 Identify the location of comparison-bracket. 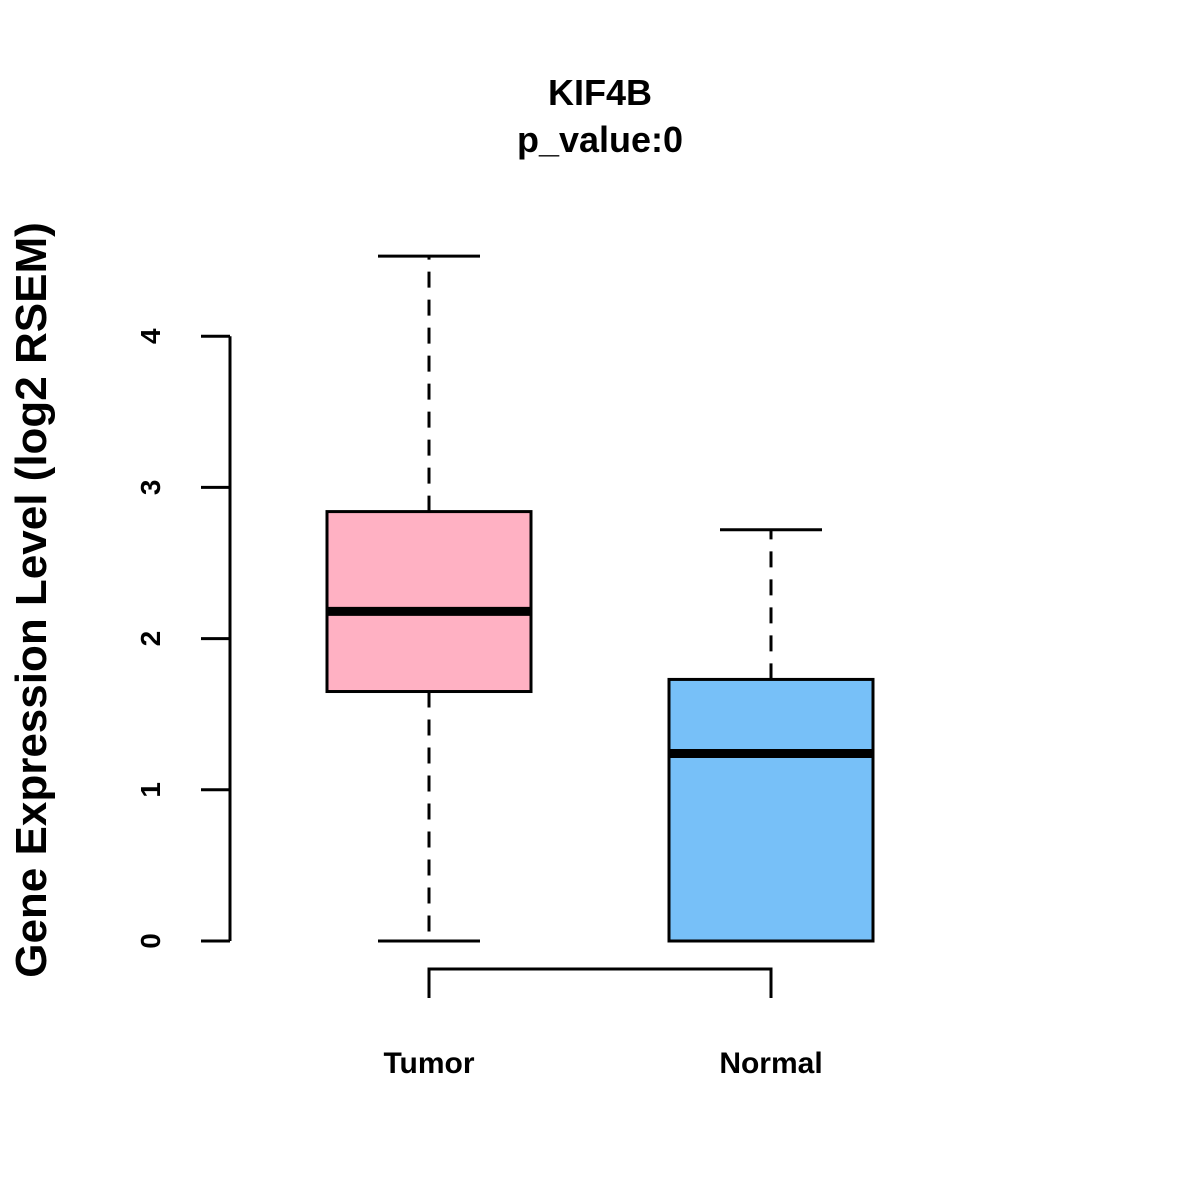
(600, 982).